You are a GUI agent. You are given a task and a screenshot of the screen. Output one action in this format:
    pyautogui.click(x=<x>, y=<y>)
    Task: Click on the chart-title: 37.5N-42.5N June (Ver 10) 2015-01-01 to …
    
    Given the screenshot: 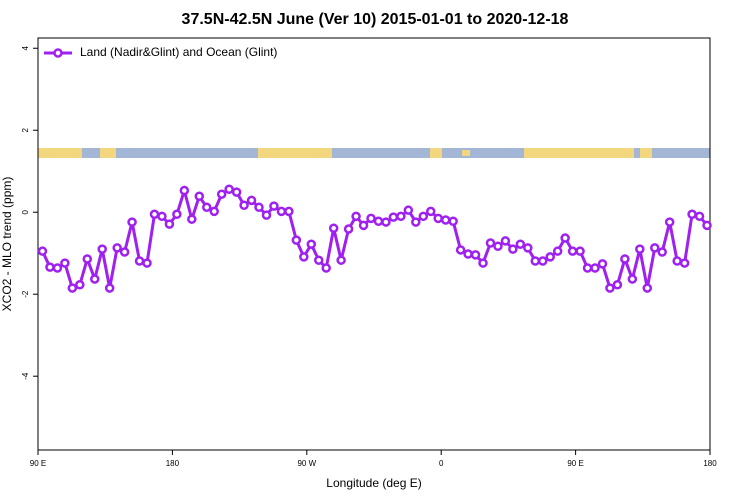 What is the action you would take?
    pyautogui.click(x=375, y=19)
    